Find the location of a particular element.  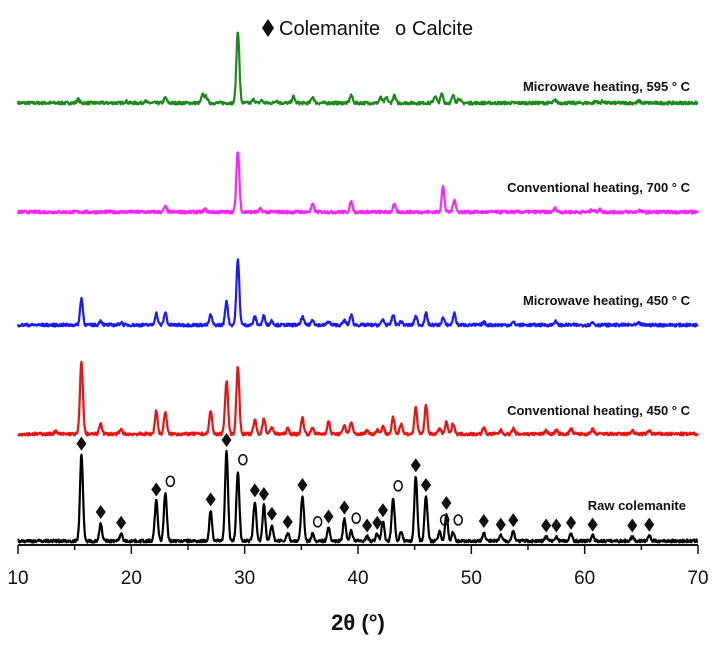

x-tick-label: 10 is located at coordinates (17, 578).